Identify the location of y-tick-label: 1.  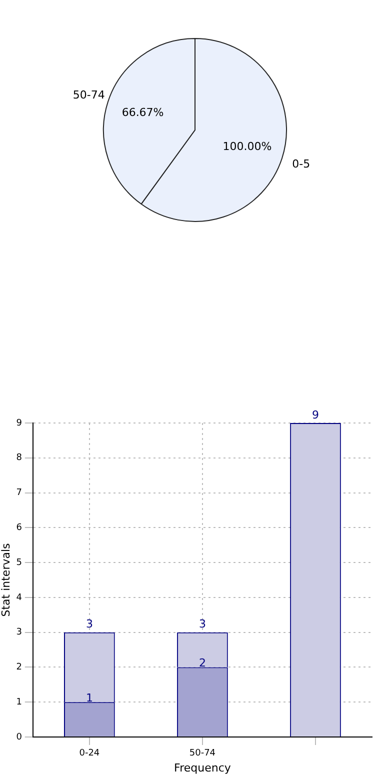
(19, 702).